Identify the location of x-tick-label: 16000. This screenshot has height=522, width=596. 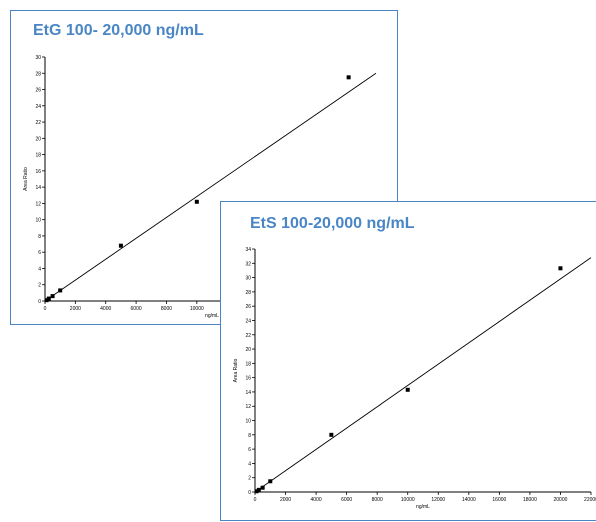
(499, 500).